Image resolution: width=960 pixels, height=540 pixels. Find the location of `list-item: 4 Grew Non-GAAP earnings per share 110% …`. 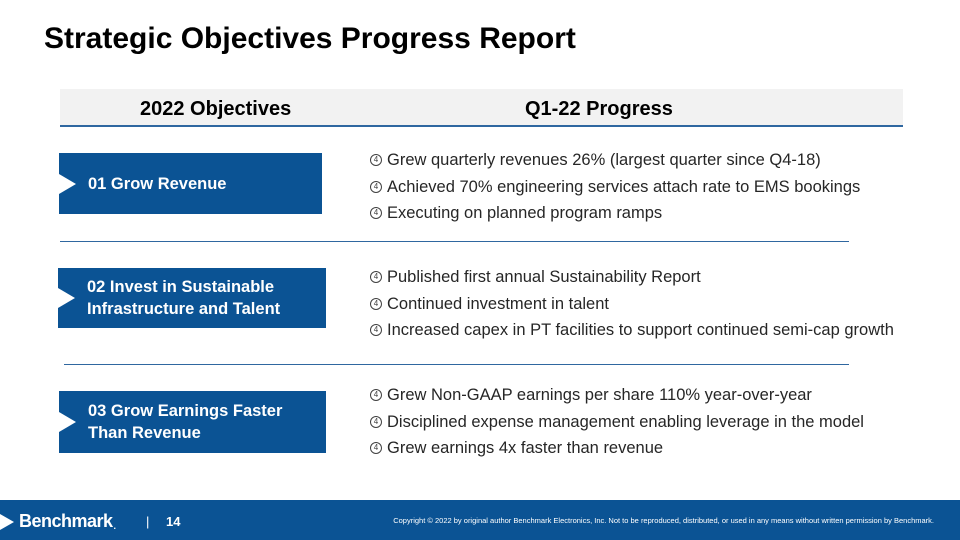

list-item: 4 Grew Non-GAAP earnings per share 110% … is located at coordinates (617, 395).